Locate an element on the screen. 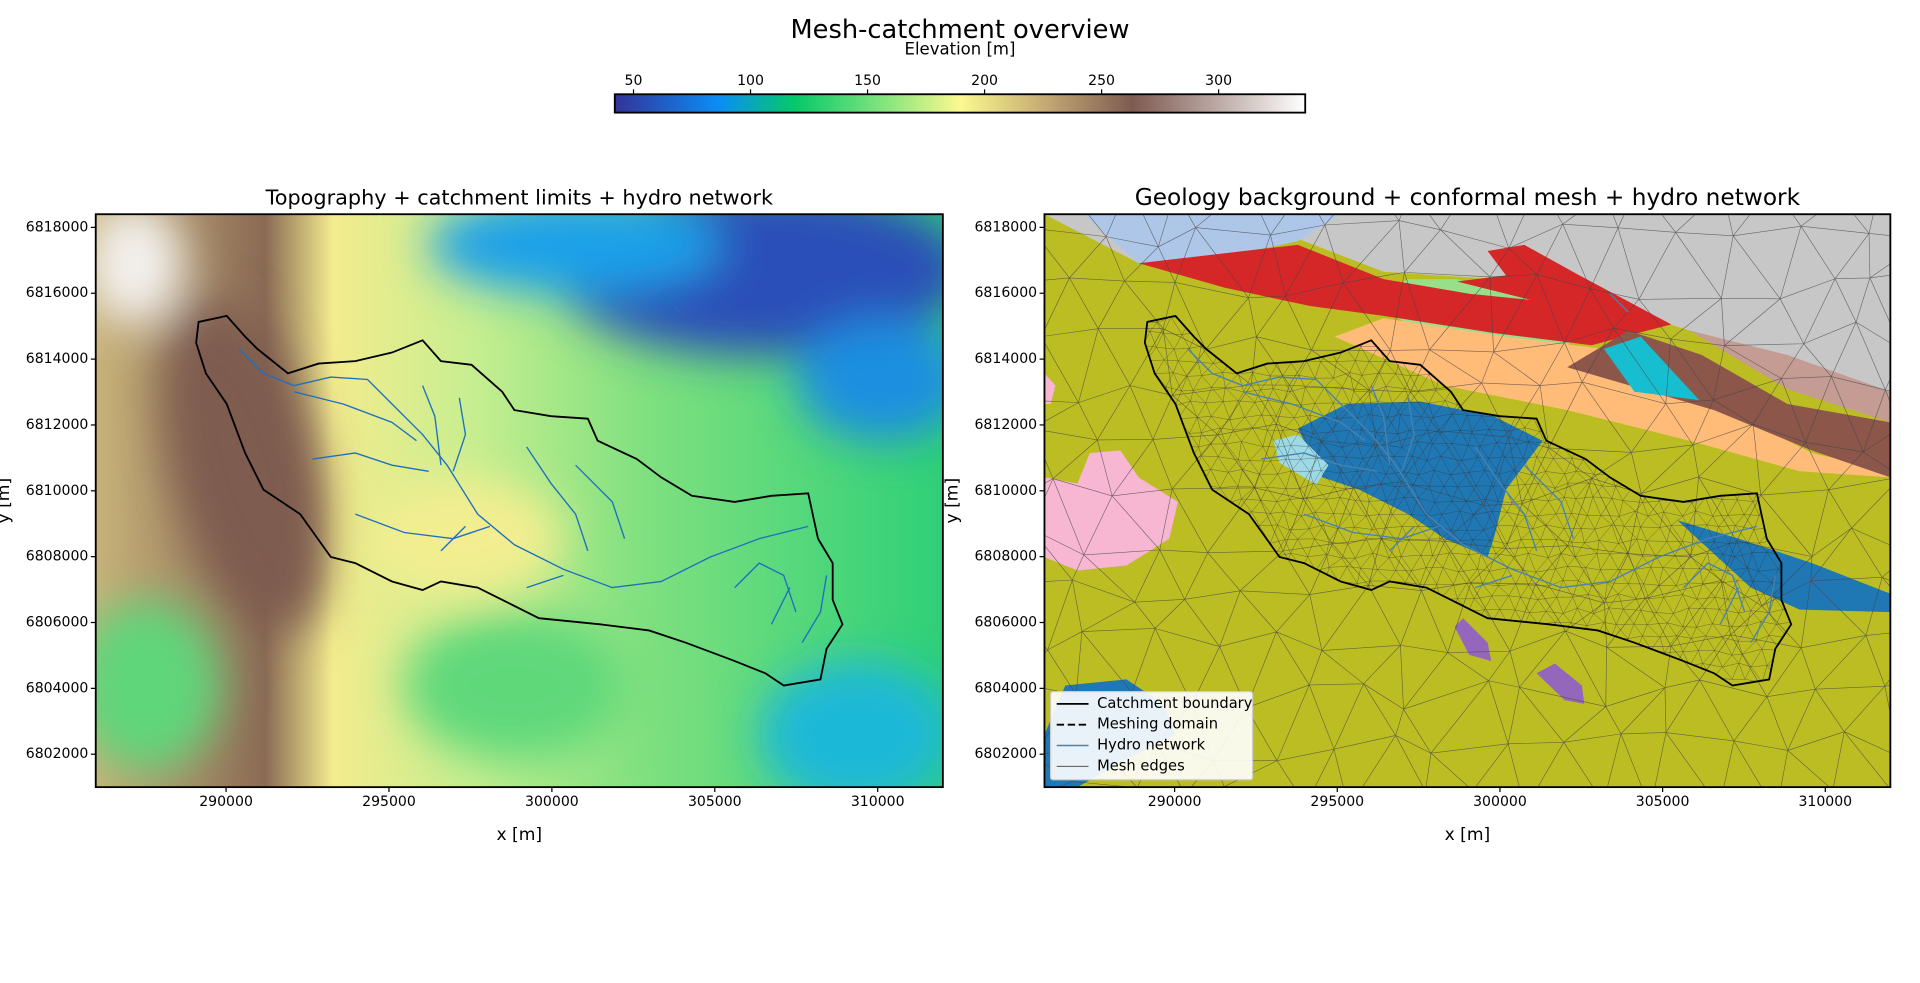  colorbar-tick-label: 100 is located at coordinates (750, 81).